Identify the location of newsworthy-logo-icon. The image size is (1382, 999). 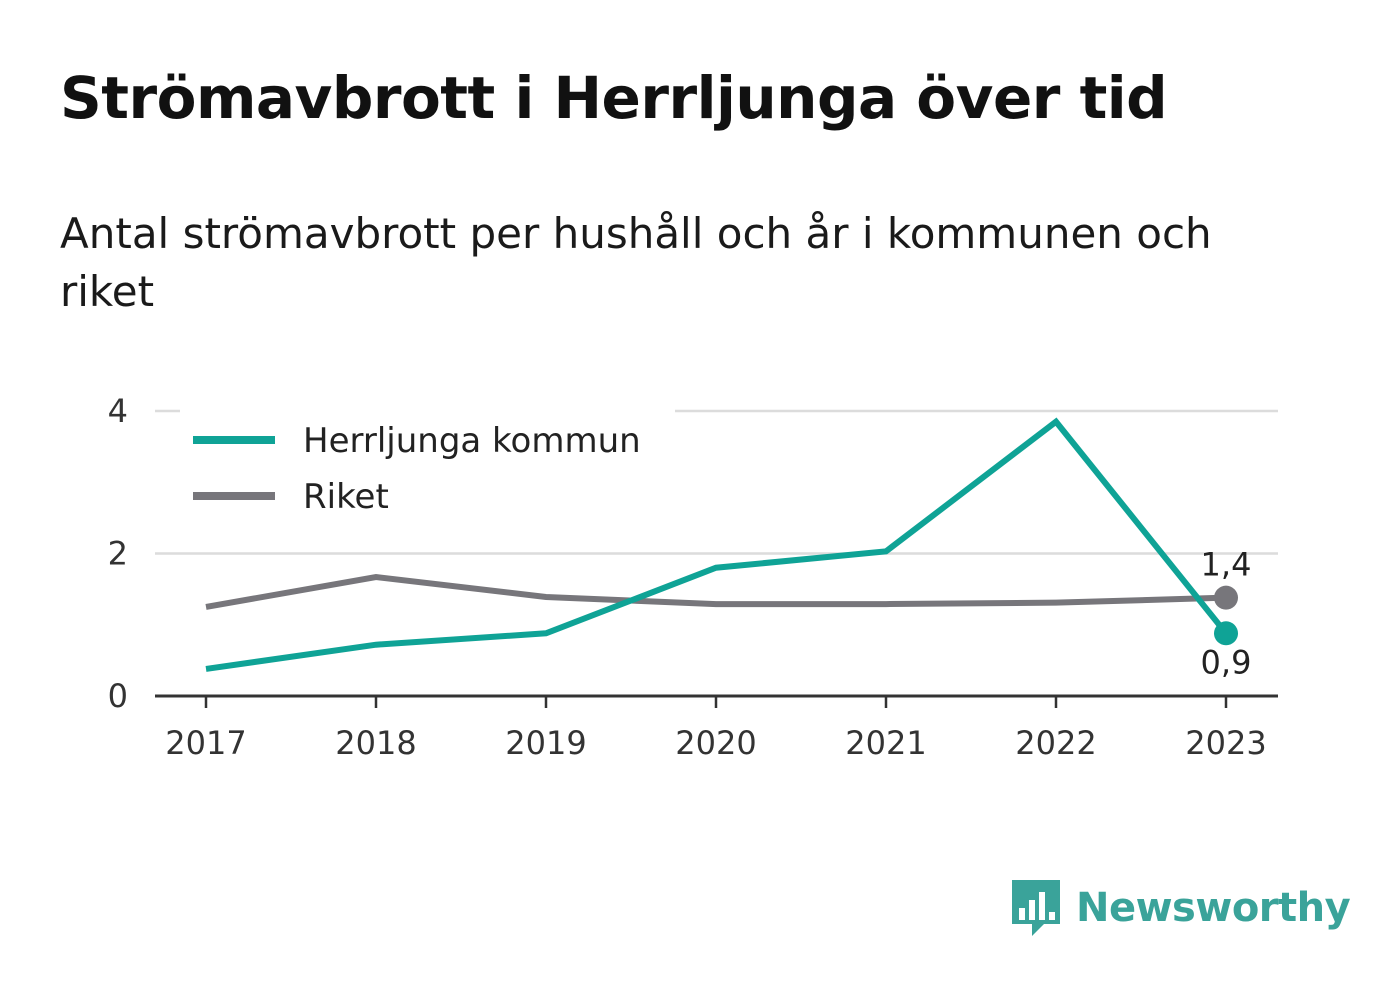
(1036, 908).